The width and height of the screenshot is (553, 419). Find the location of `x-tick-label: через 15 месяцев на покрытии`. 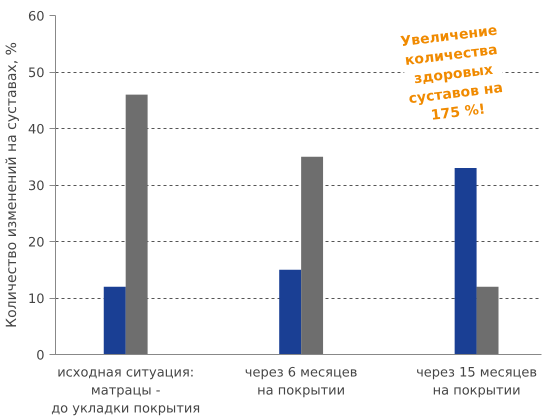

x-tick-label: через 15 месяцев на покрытии is located at coordinates (477, 382).